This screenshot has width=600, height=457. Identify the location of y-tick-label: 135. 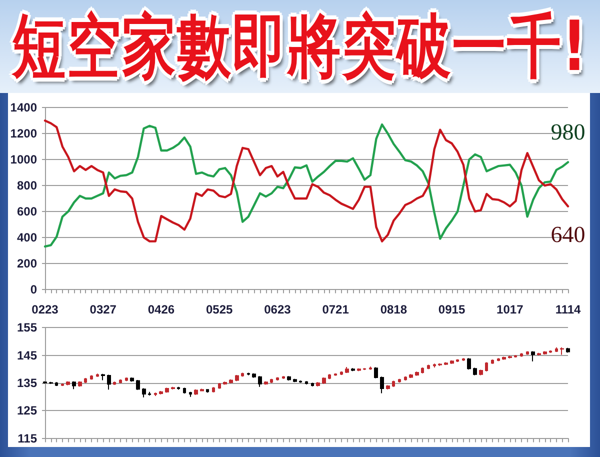
(27, 383).